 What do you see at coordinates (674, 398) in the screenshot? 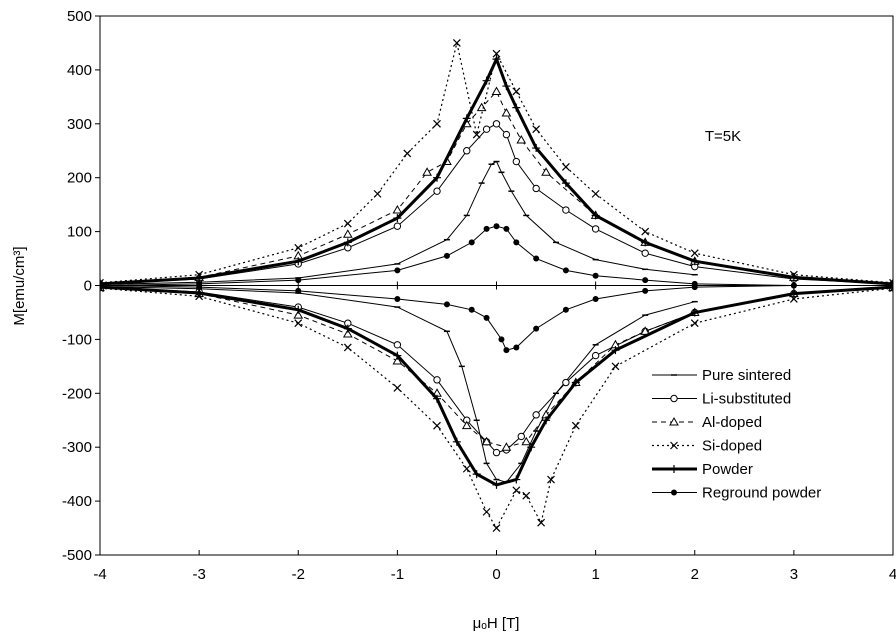
I see `legend-li-substituted-point` at bounding box center [674, 398].